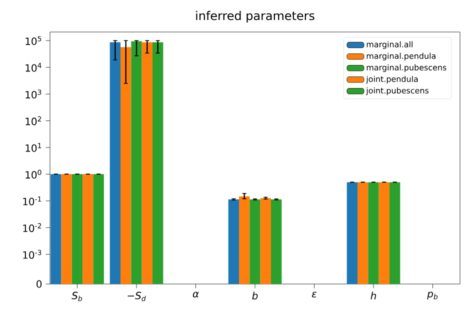  I want to click on y-tick-label: 0, so click(39, 284).